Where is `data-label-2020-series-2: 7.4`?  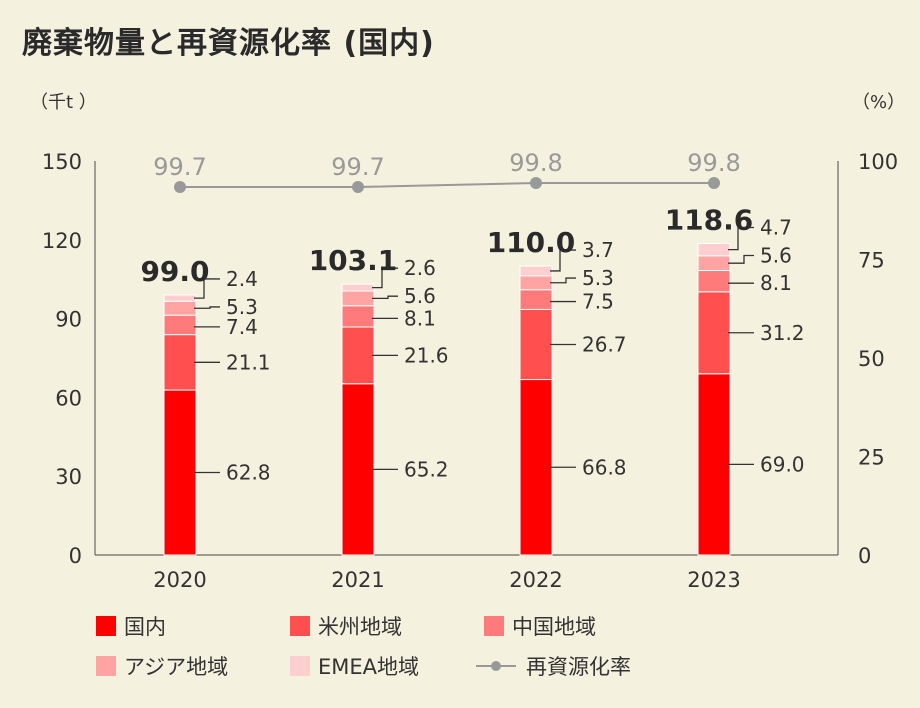 data-label-2020-series-2: 7.4 is located at coordinates (242, 327).